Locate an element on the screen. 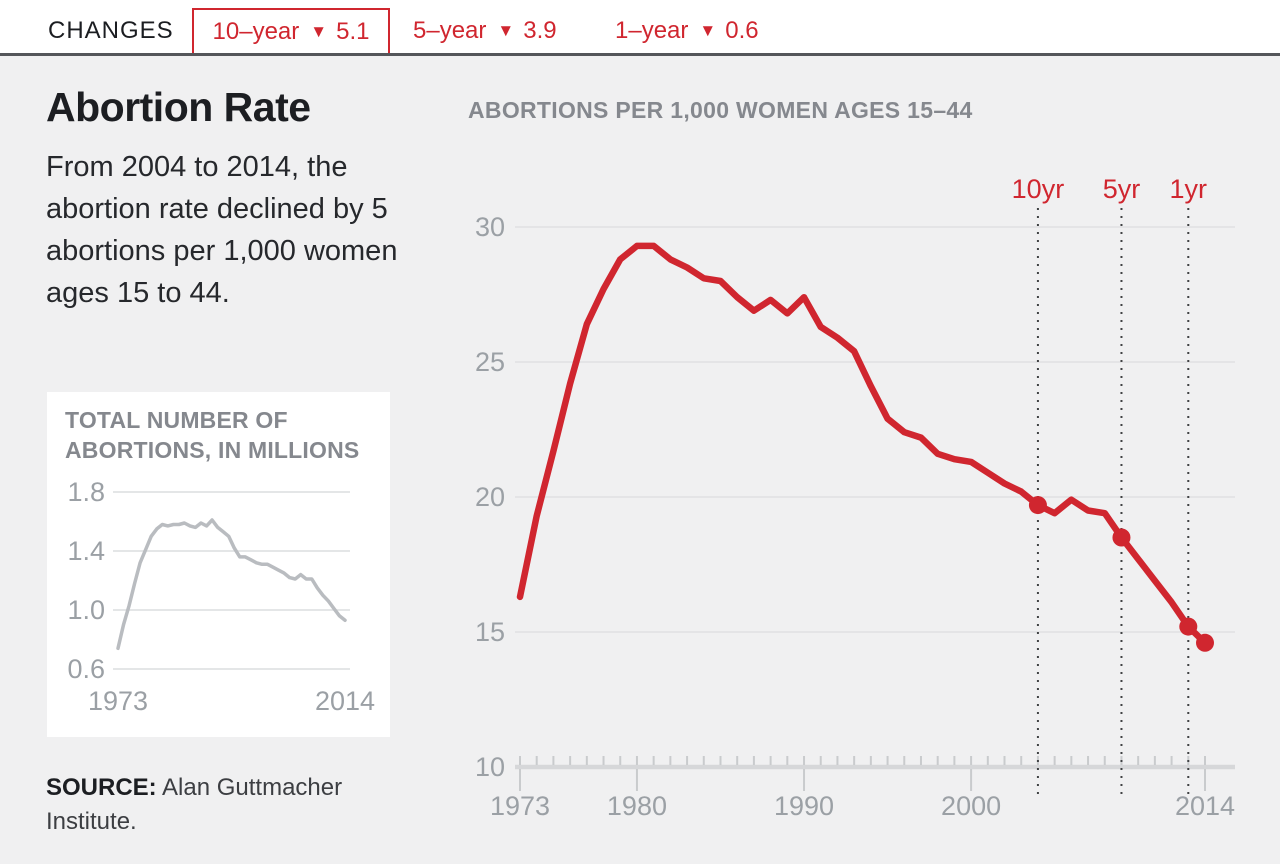 The width and height of the screenshot is (1280, 864). y-tick-label: 25 is located at coordinates (490, 362).